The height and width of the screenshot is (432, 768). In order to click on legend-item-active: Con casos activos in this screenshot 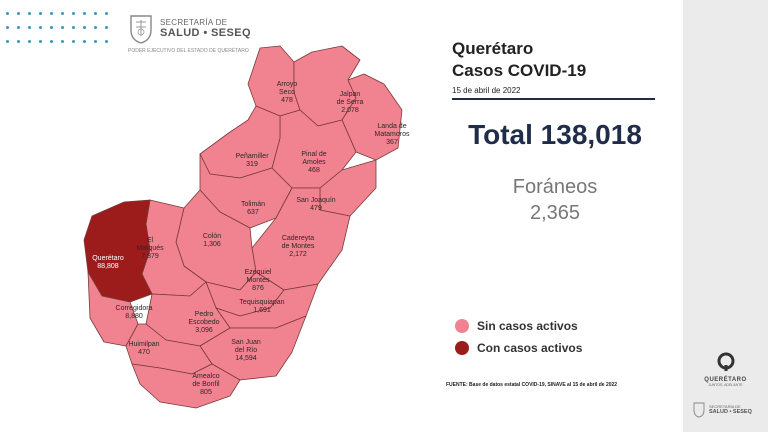, I will do `click(518, 348)`.